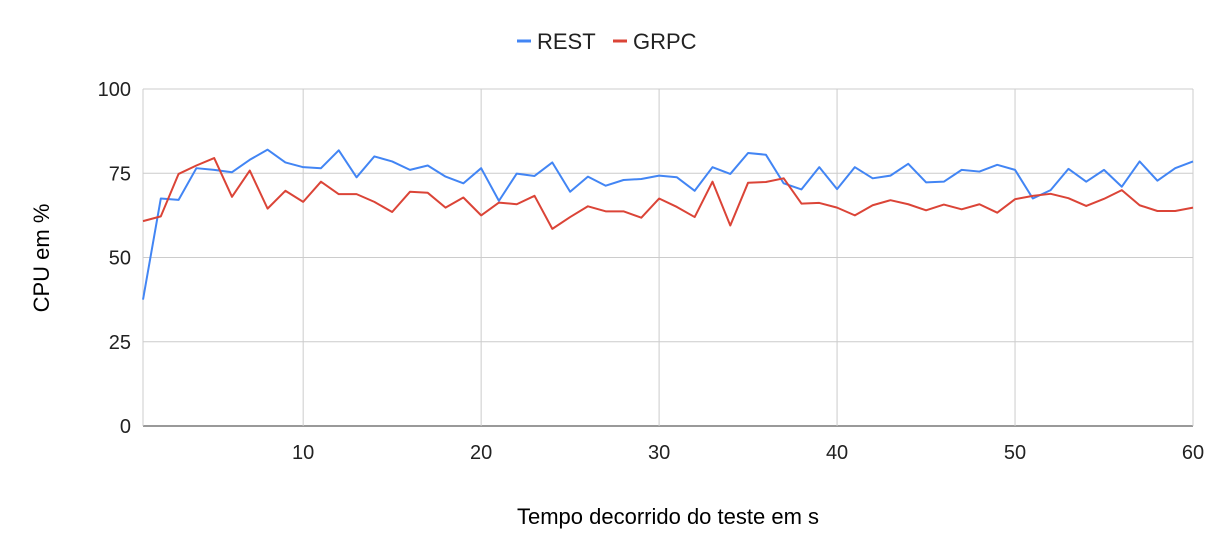 This screenshot has width=1222, height=558. What do you see at coordinates (659, 453) in the screenshot?
I see `x-tick-label: 30` at bounding box center [659, 453].